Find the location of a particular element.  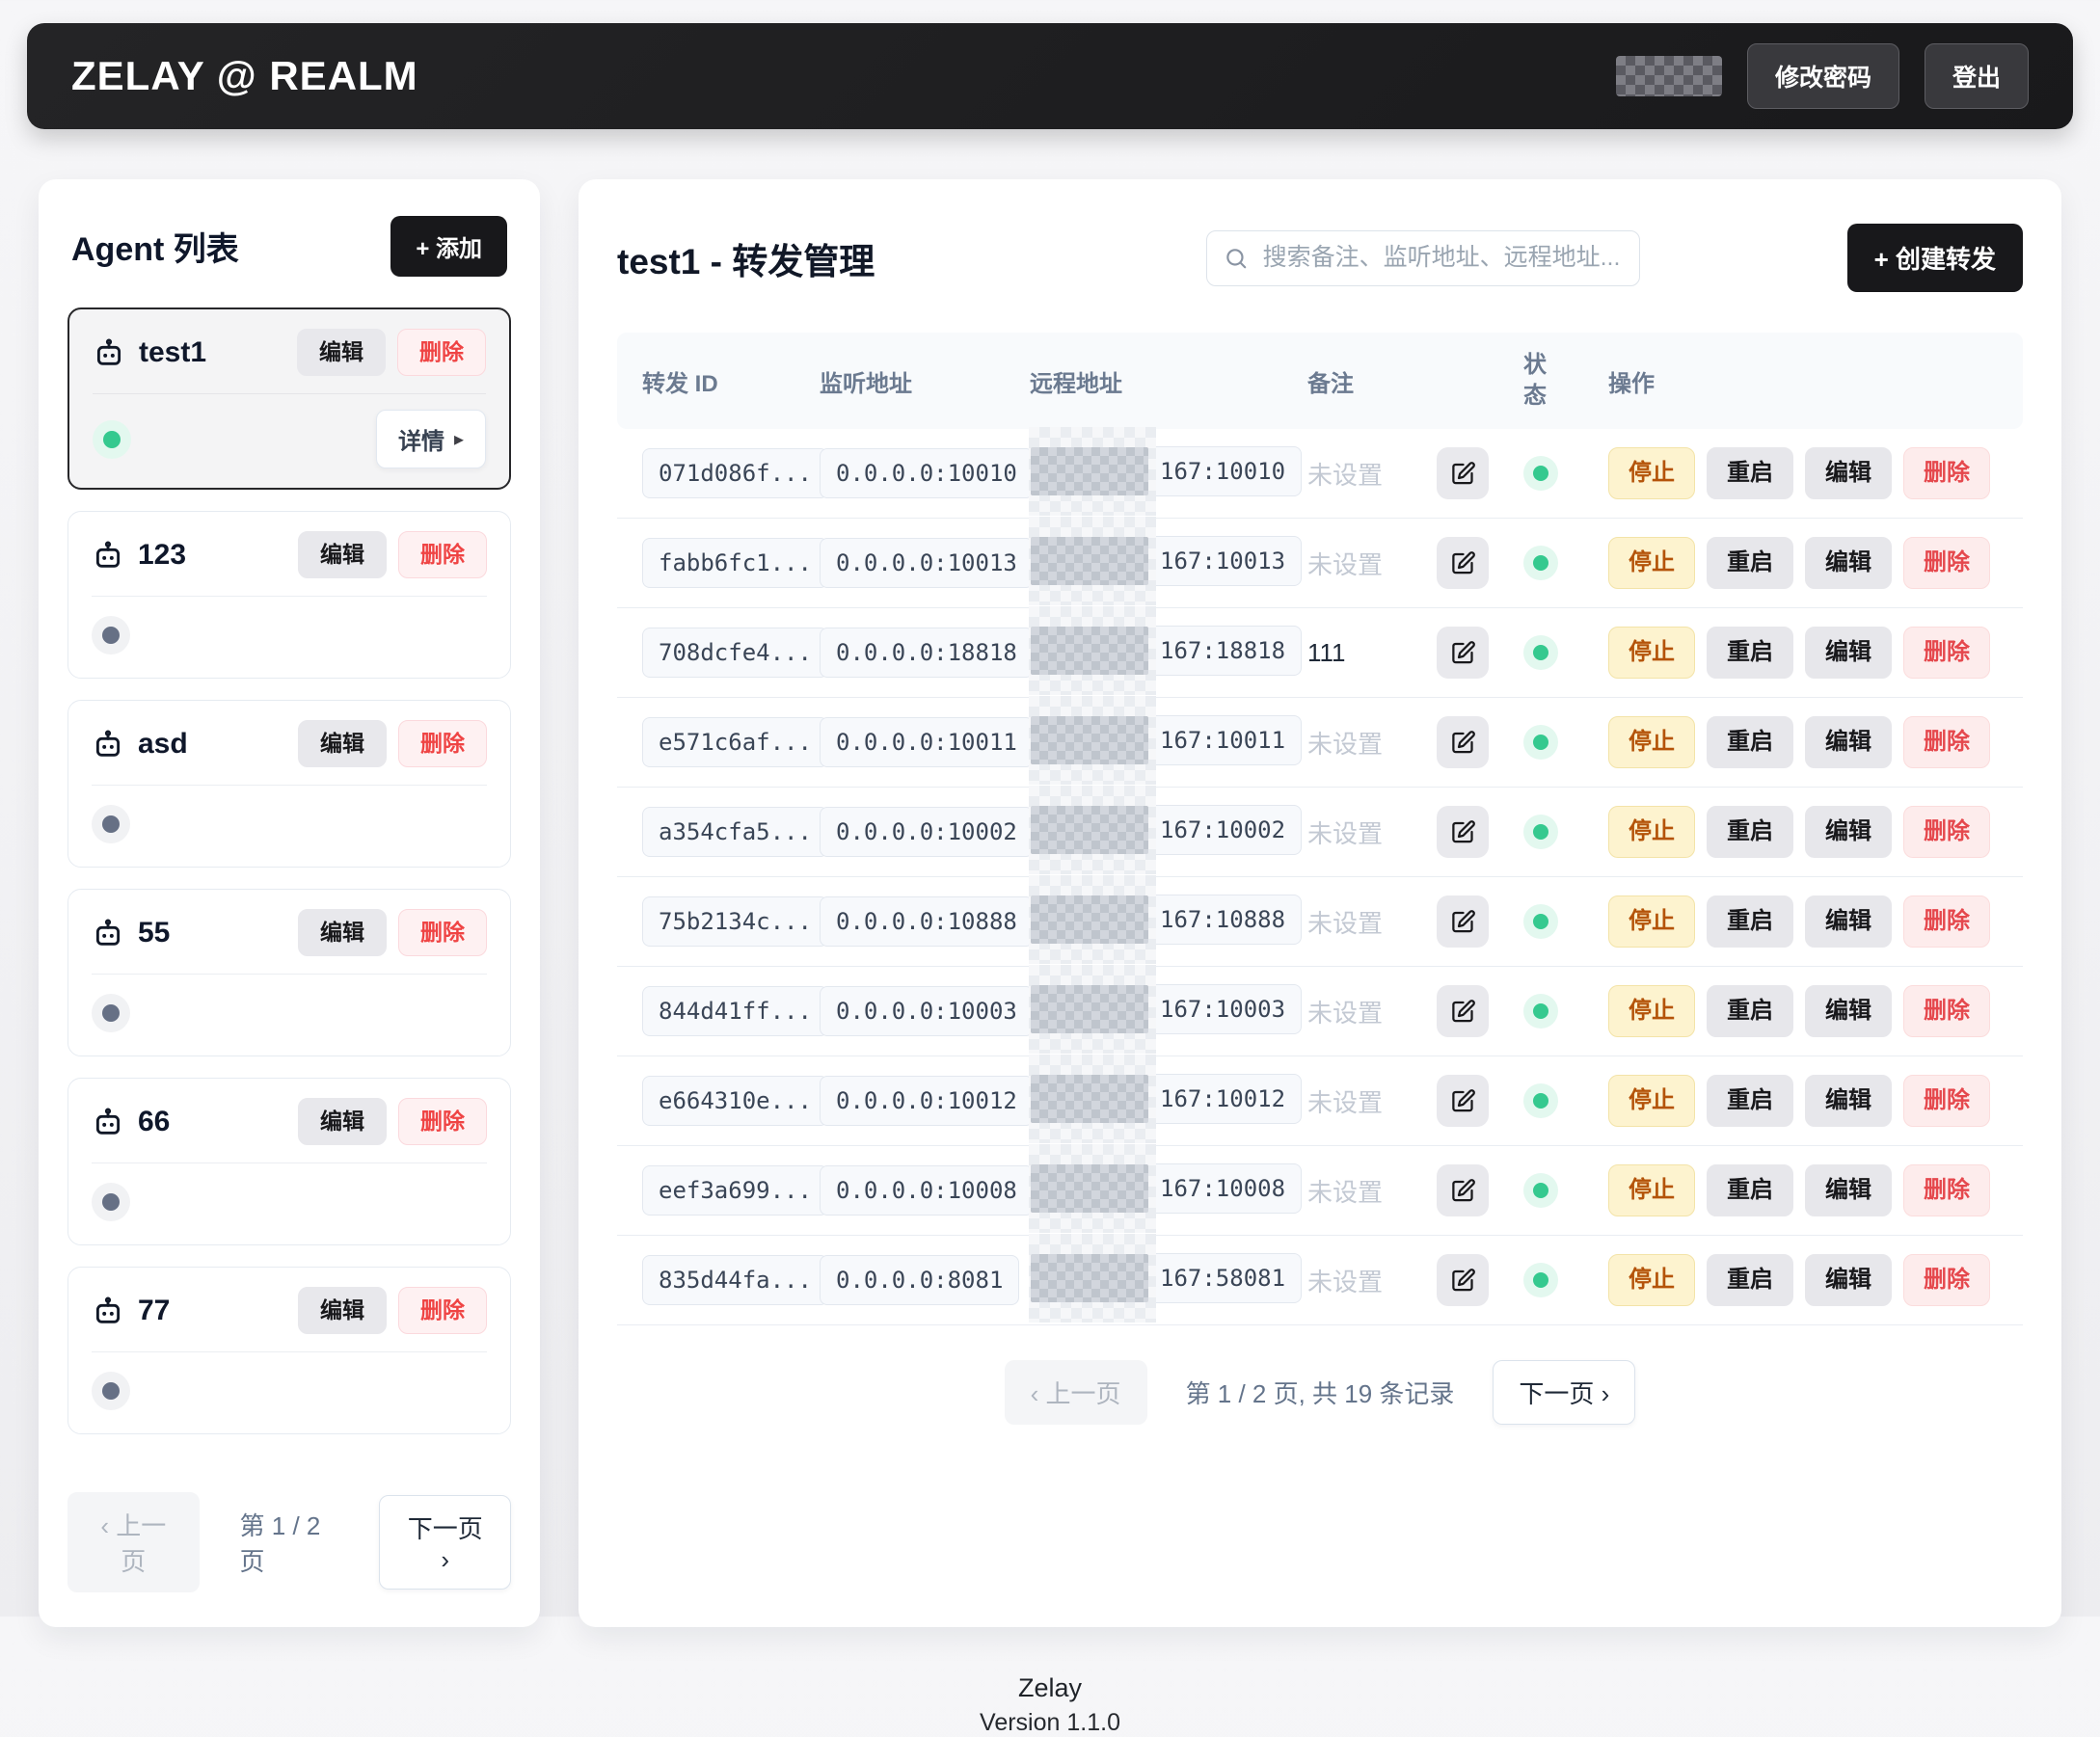

remote-address: 167:18818 is located at coordinates (1165, 650).